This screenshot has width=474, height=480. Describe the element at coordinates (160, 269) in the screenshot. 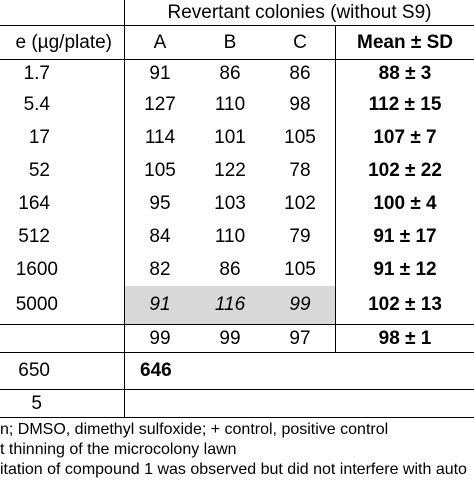

I see `value-a: 82` at that location.